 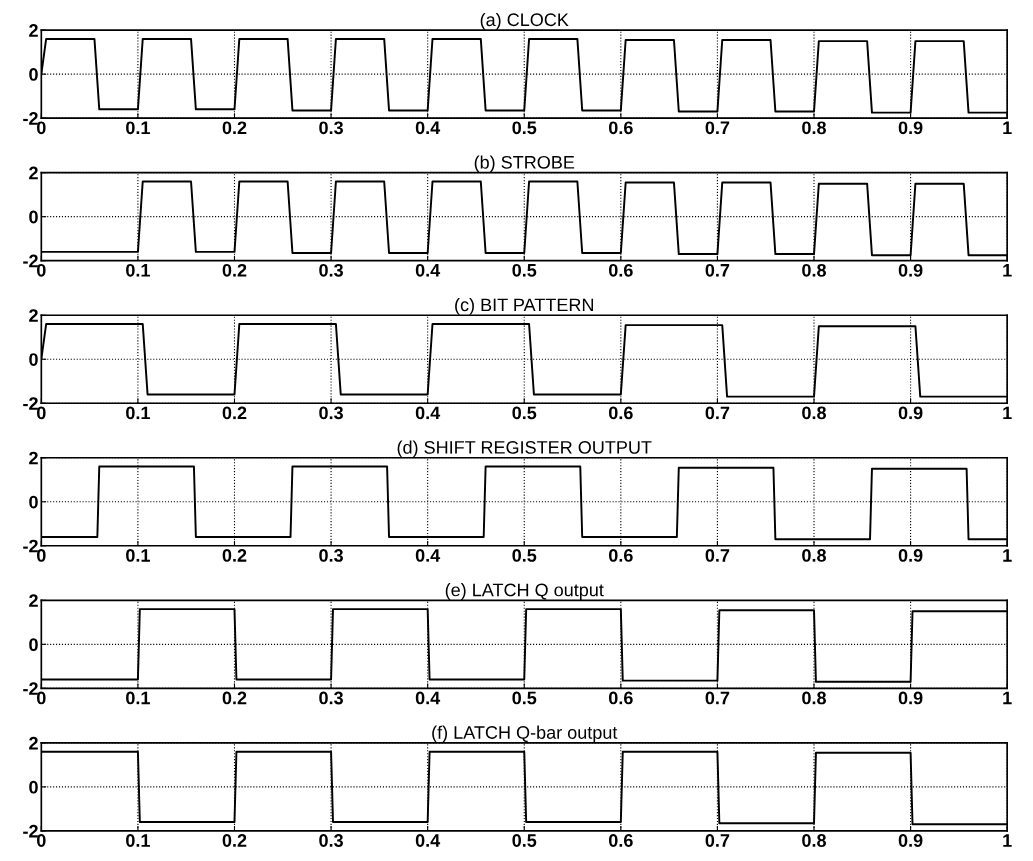 What do you see at coordinates (524, 449) in the screenshot?
I see `chart-title: (d) SHIFT REGISTER OUTPUT` at bounding box center [524, 449].